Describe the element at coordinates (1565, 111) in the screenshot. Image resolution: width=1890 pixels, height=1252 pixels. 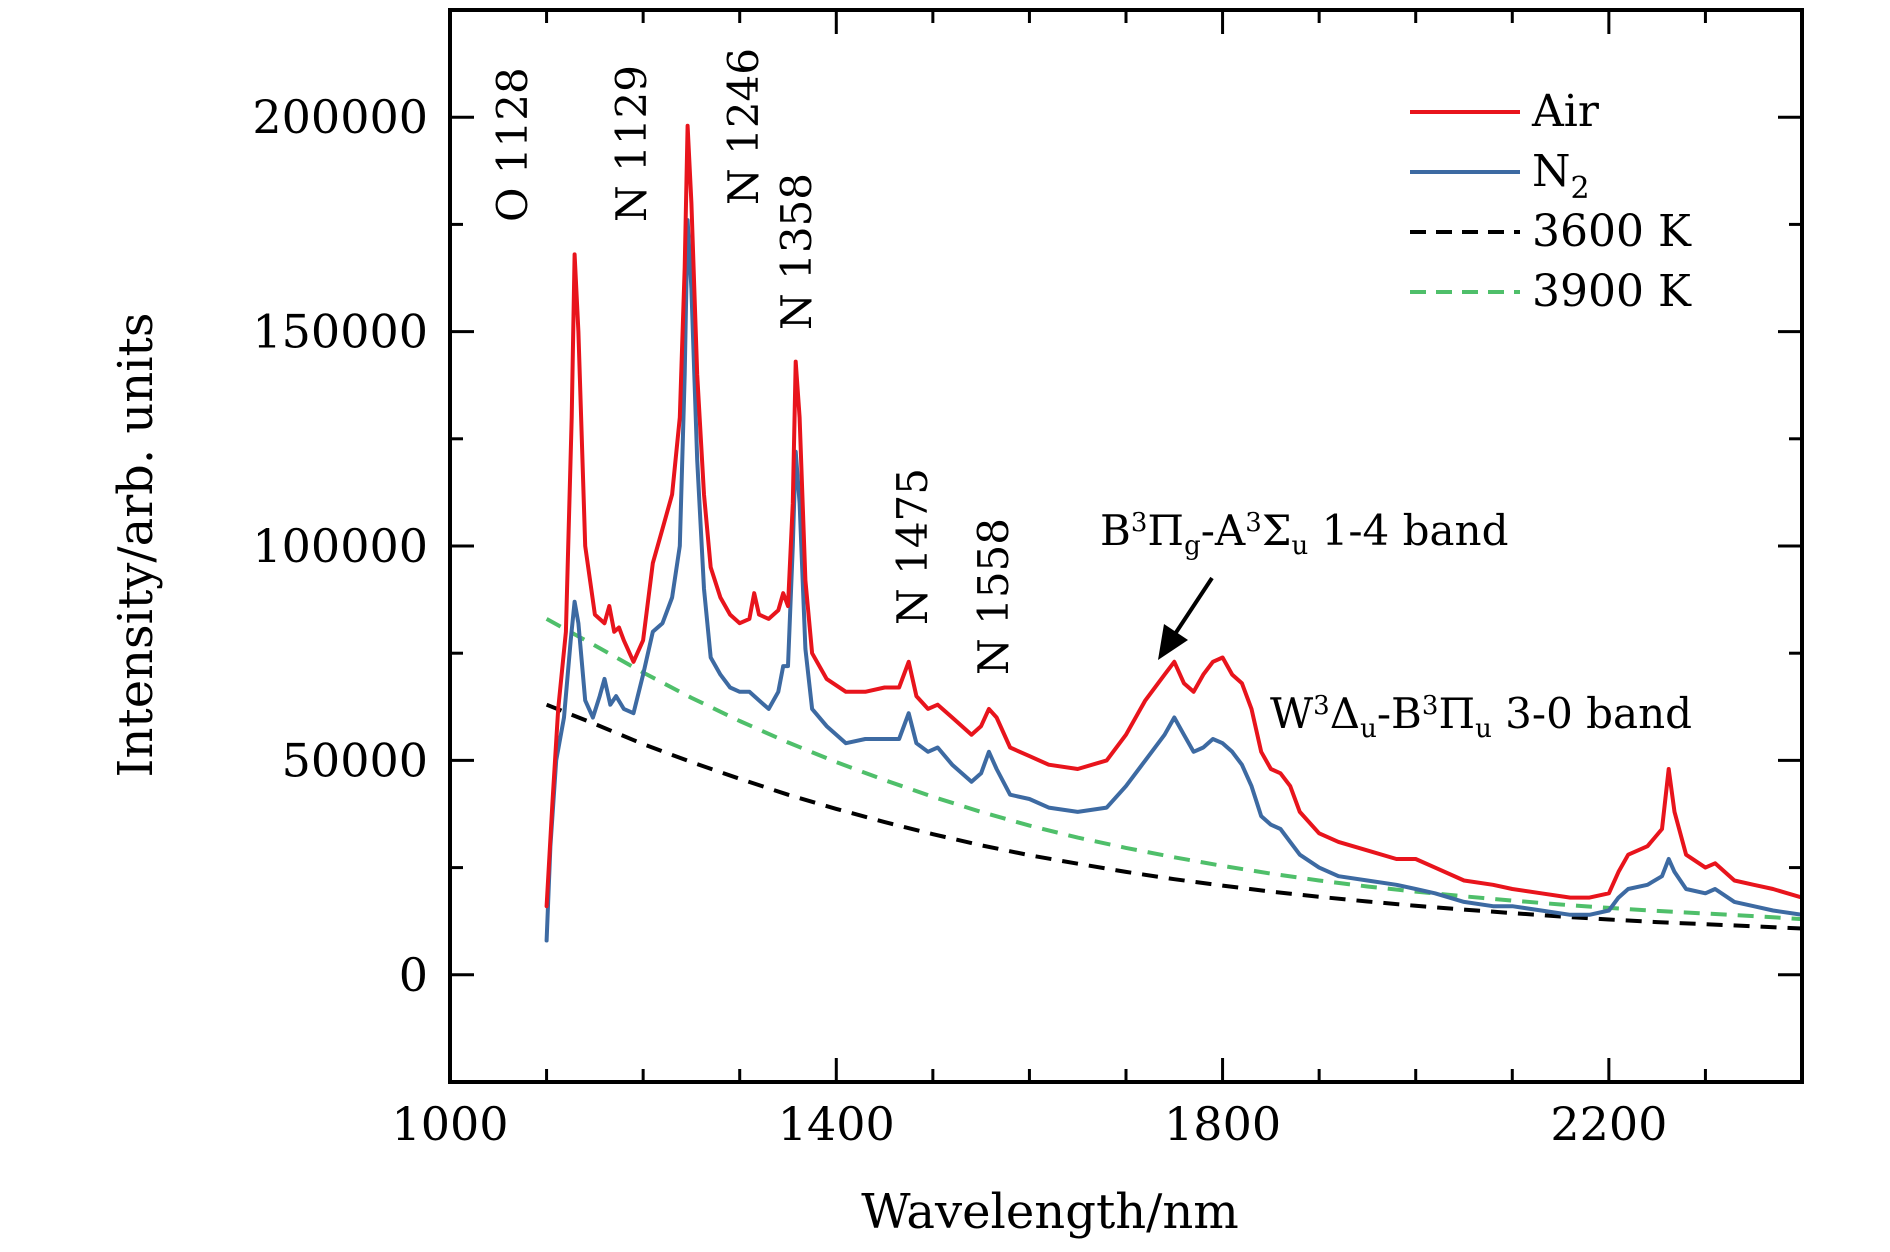
I see `legend-label-air: Air` at that location.